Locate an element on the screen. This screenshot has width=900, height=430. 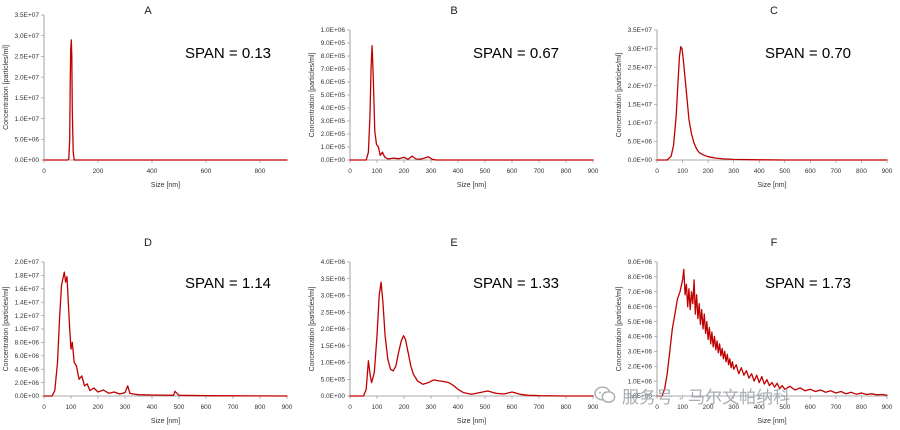
watermark: 服务号 · 马尔文帕纳科 is located at coordinates (744, 395).